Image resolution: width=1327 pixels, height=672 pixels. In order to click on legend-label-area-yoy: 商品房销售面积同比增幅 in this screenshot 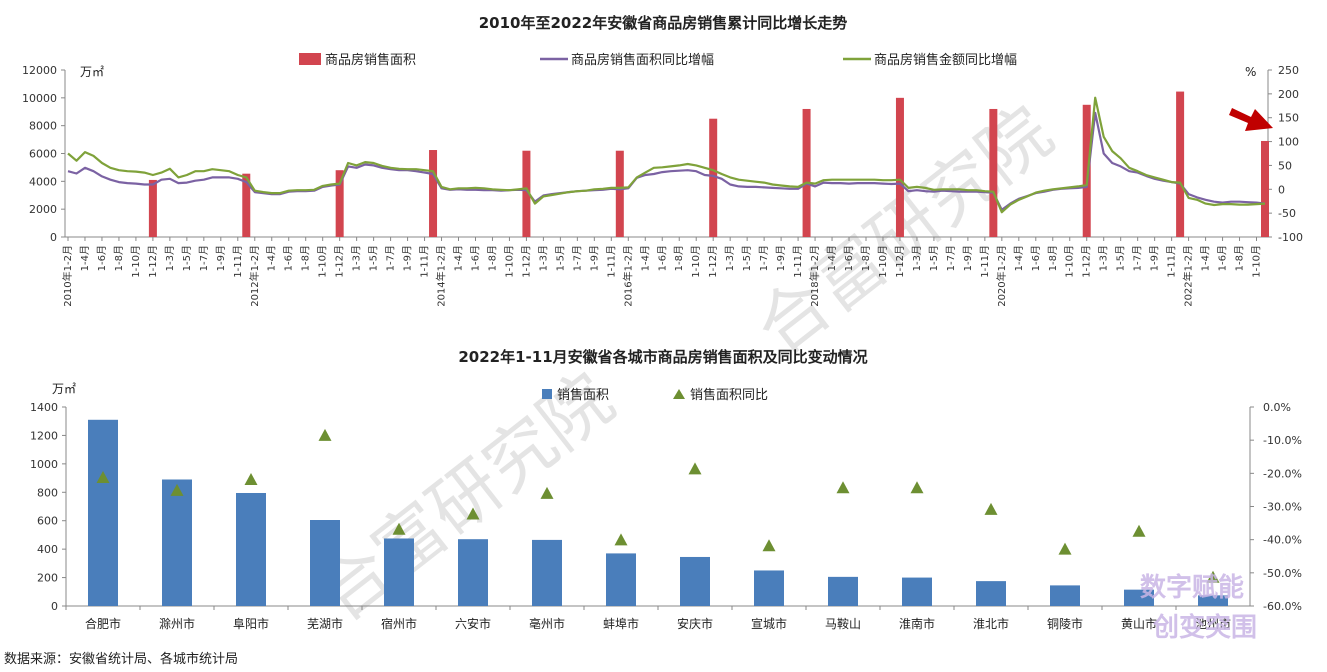, I will do `click(642, 60)`.